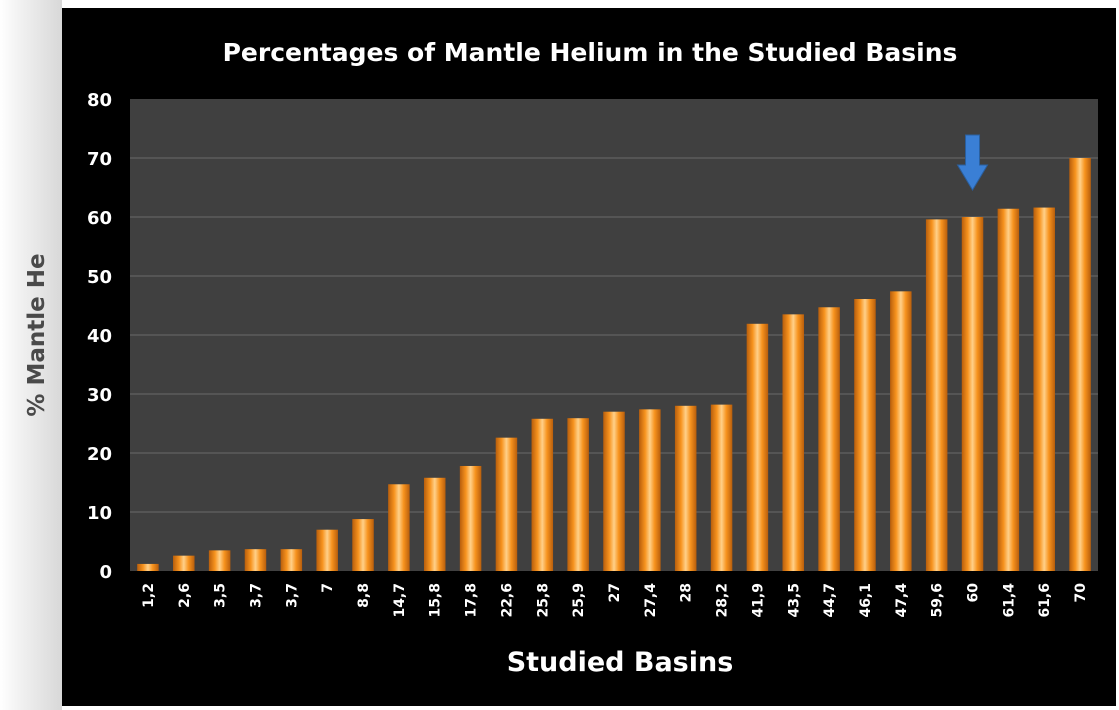 The width and height of the screenshot is (1119, 710). What do you see at coordinates (328, 588) in the screenshot?
I see `x-tick-label: 7` at bounding box center [328, 588].